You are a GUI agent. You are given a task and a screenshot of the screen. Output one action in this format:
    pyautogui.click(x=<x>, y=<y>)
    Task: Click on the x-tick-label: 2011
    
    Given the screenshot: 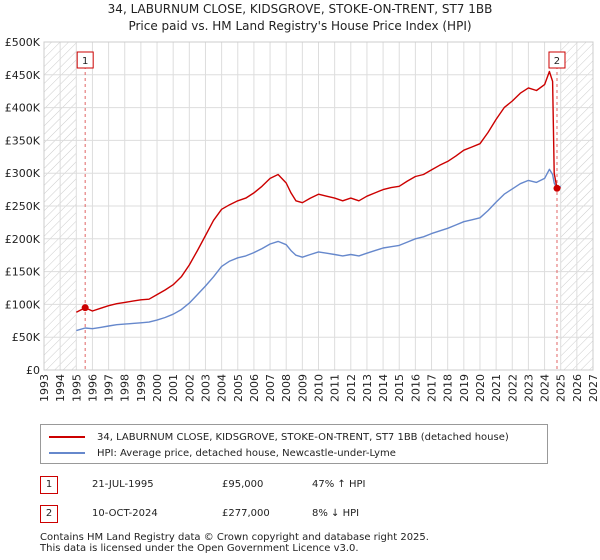 What is the action you would take?
    pyautogui.click(x=335, y=388)
    